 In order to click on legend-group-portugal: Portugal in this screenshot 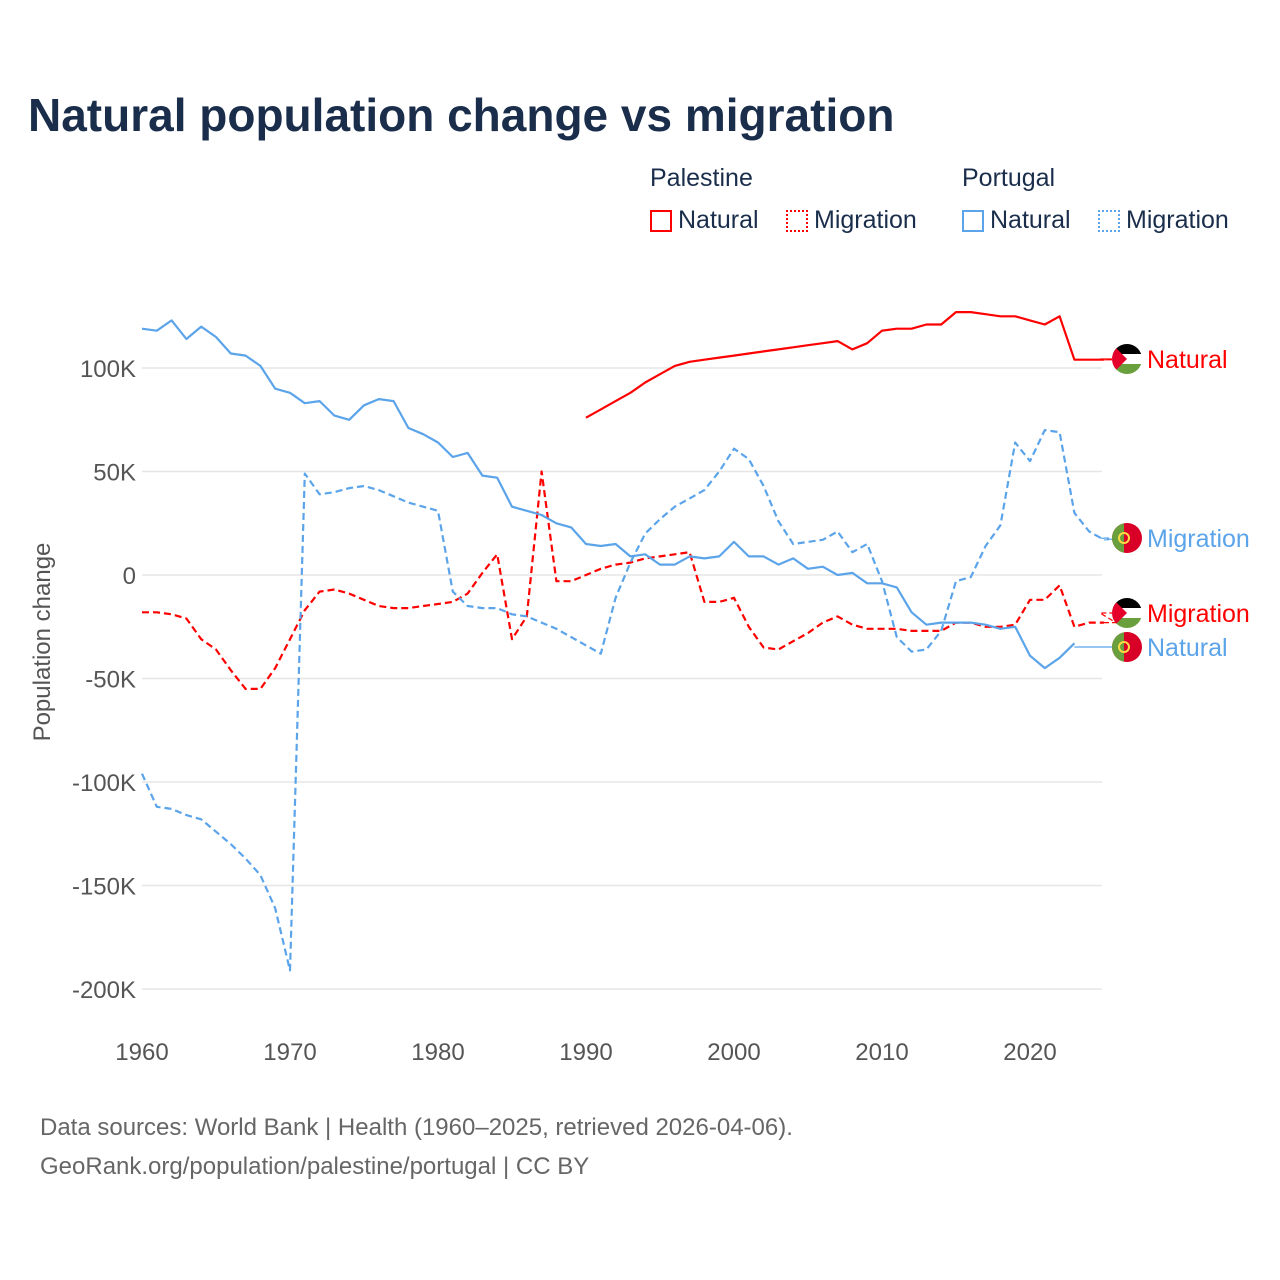, I will do `click(1009, 178)`.